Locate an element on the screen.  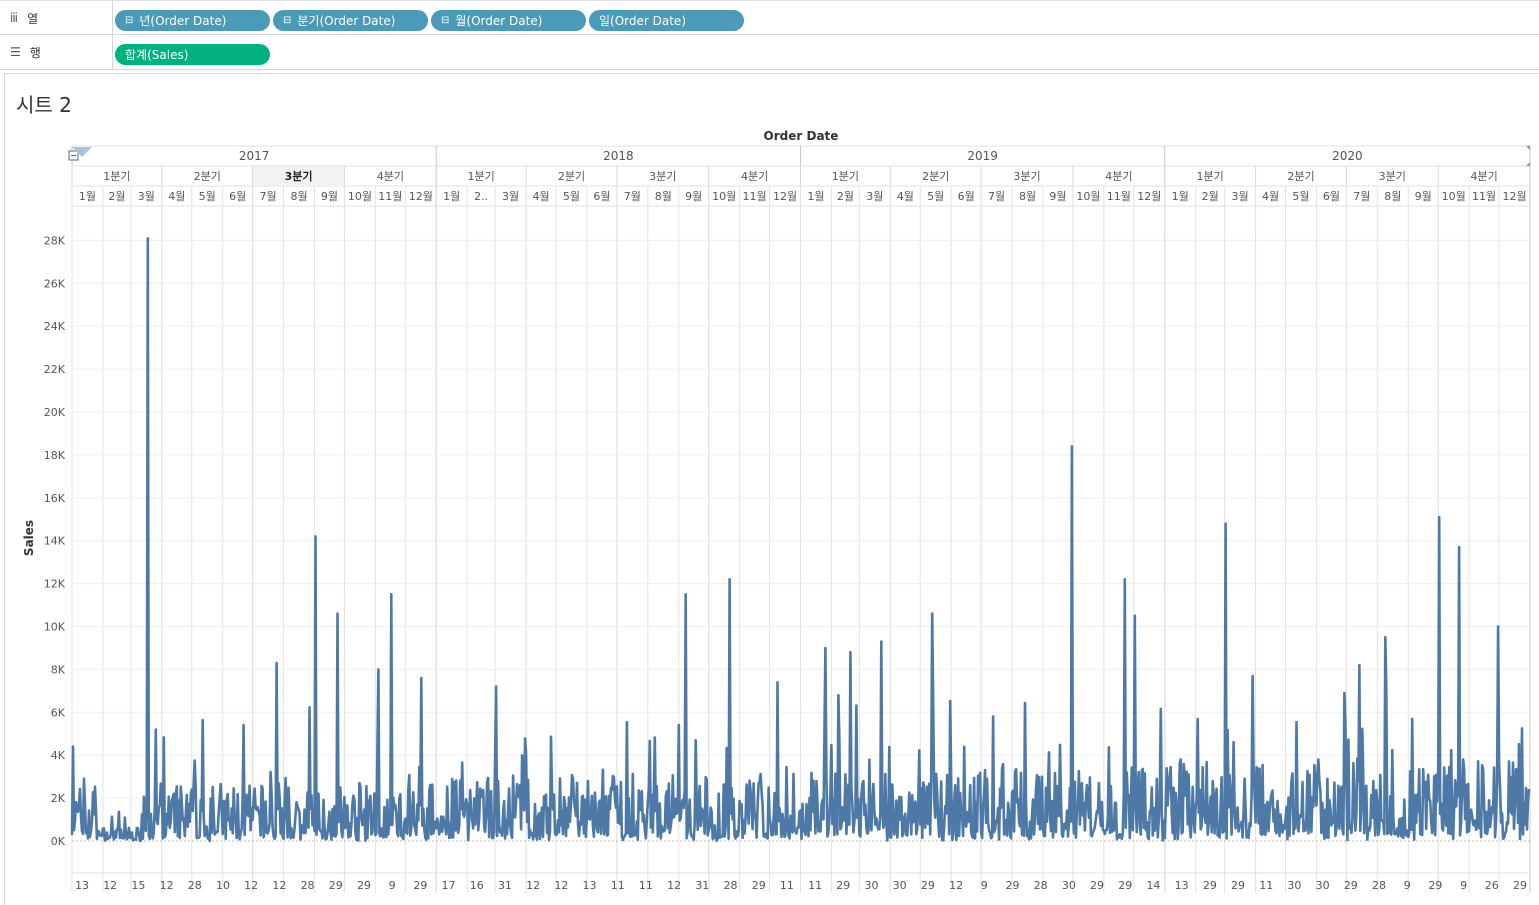
month-label: 6월 is located at coordinates (601, 196).